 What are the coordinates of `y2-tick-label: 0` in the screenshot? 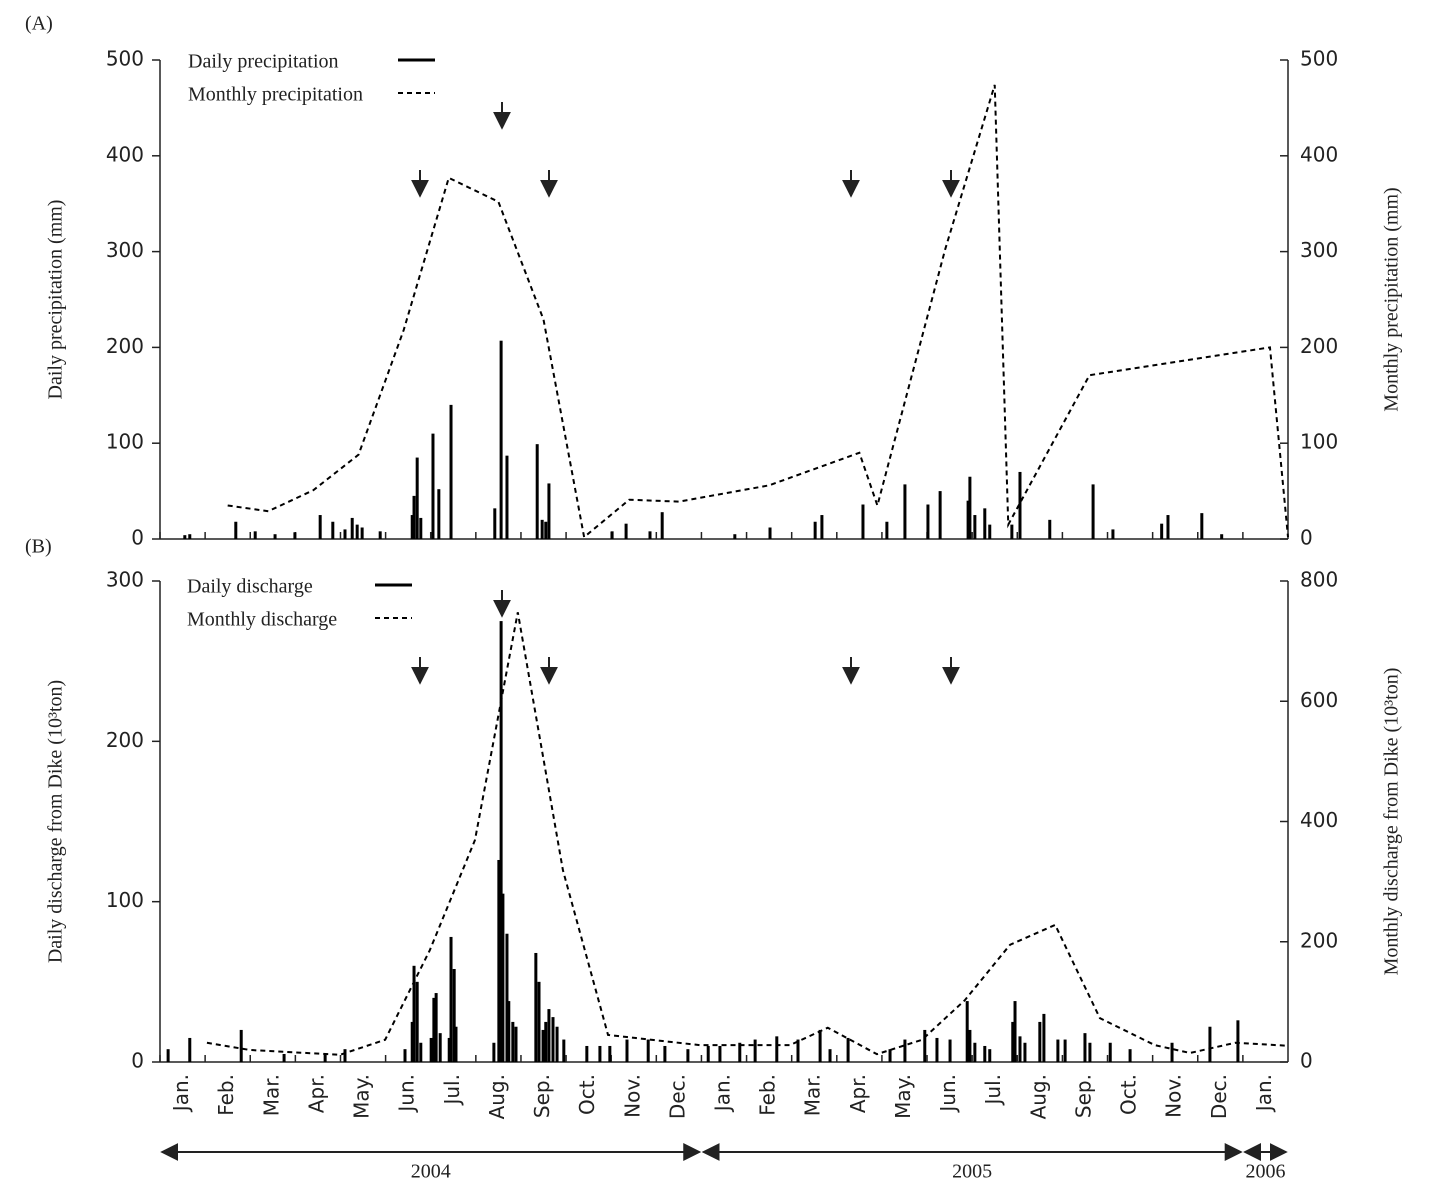 It's located at (1306, 1061).